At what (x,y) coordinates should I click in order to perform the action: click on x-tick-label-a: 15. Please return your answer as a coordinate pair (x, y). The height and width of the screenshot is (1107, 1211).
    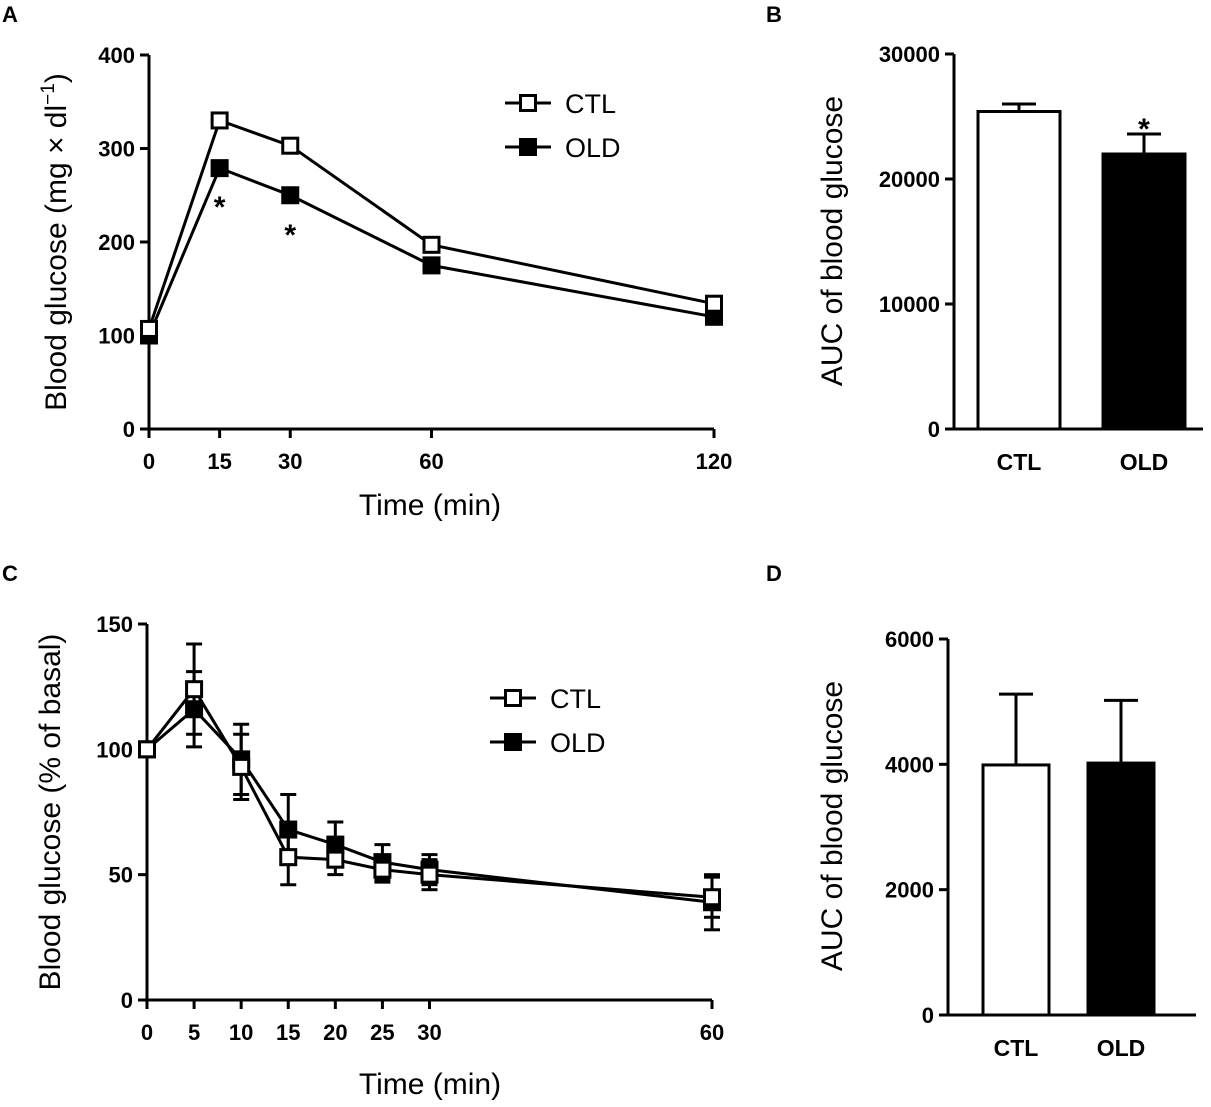
    Looking at the image, I should click on (219, 461).